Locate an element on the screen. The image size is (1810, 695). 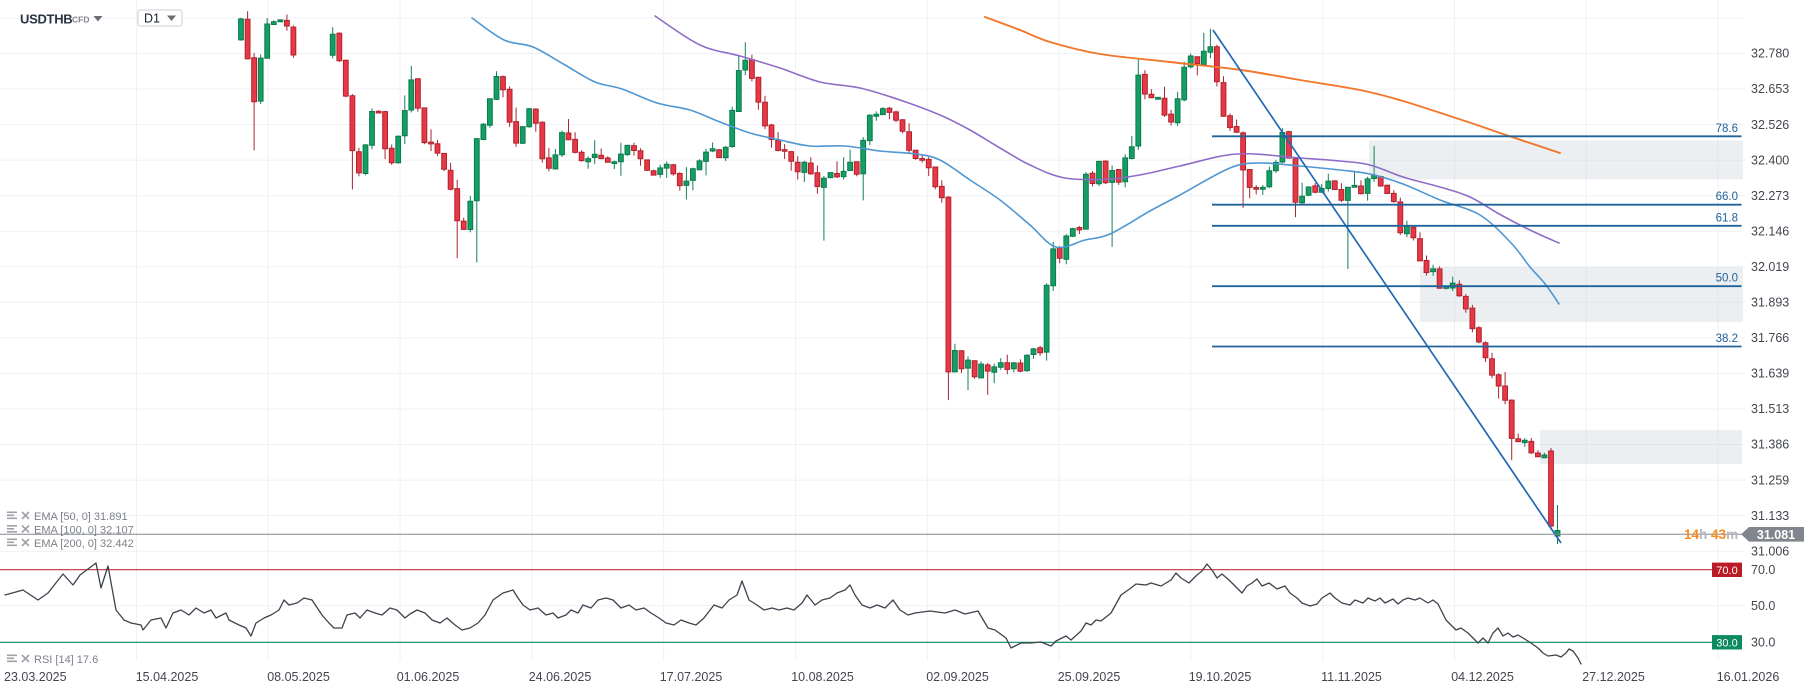
svg-text: 16.01.2026 is located at coordinates (1748, 677).